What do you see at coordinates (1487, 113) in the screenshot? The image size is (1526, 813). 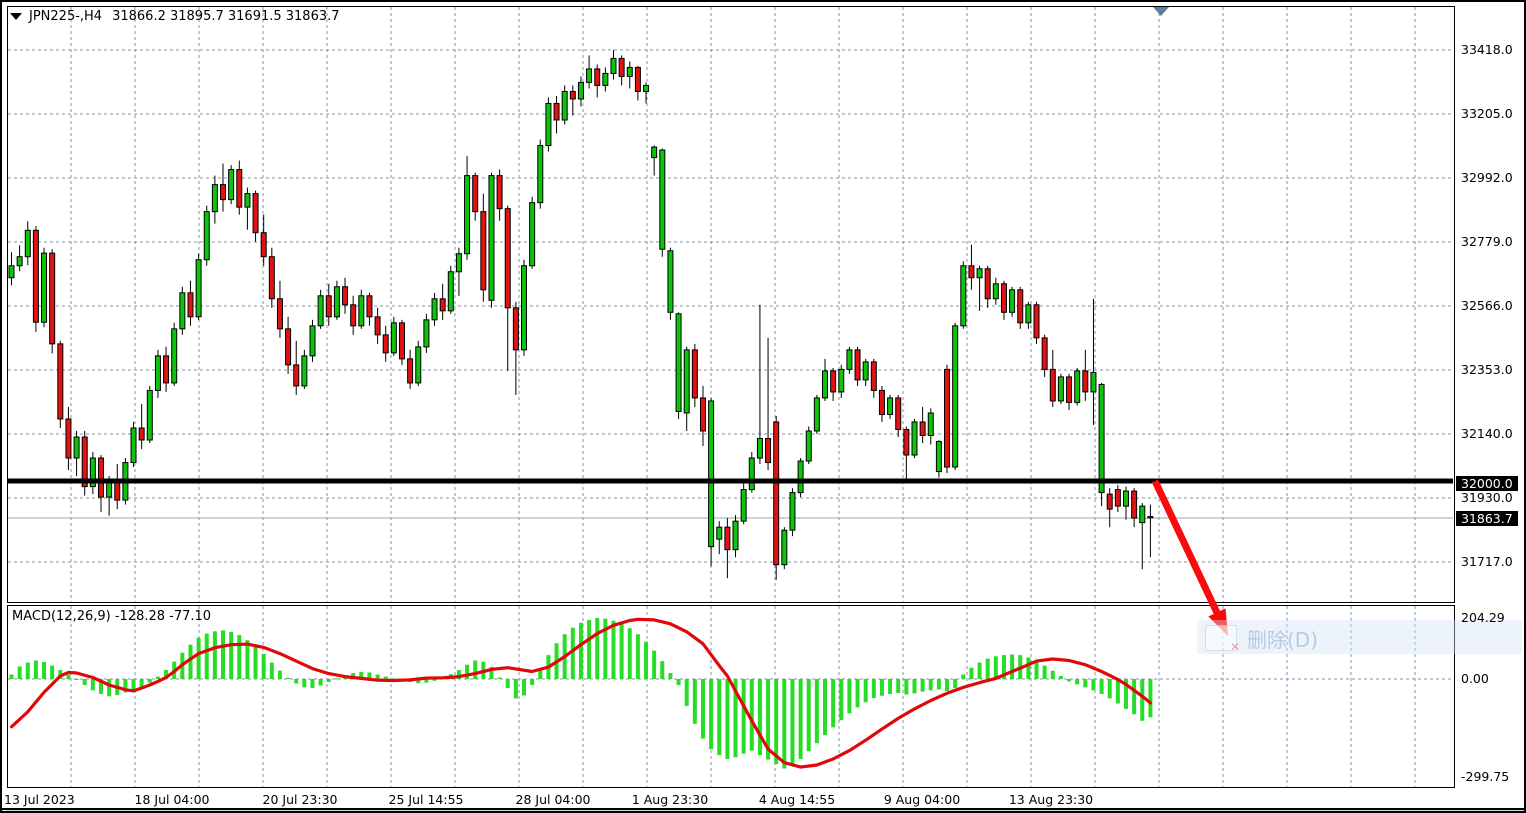 I see `price-tick-label: 33205.0` at bounding box center [1487, 113].